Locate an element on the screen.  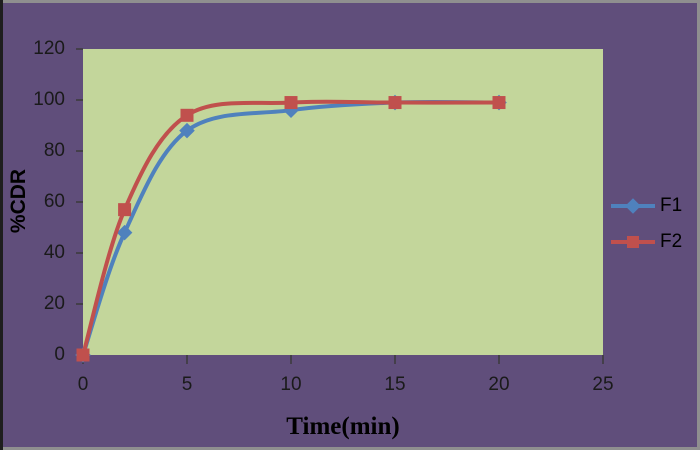
y-axis-title: %CDR is located at coordinates (18, 201).